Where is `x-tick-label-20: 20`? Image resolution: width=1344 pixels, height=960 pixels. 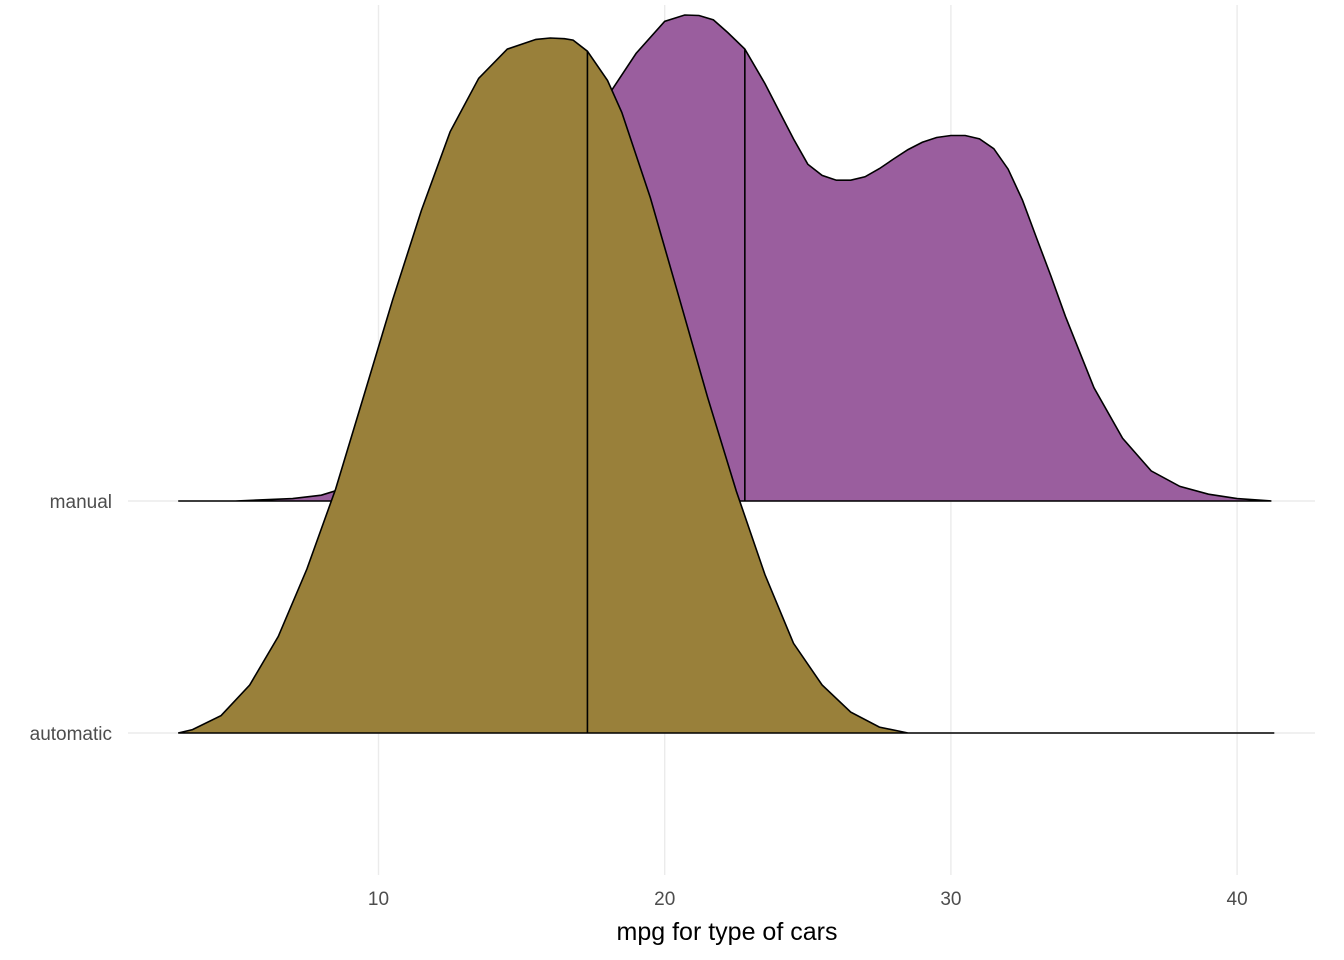 x-tick-label-20: 20 is located at coordinates (664, 899).